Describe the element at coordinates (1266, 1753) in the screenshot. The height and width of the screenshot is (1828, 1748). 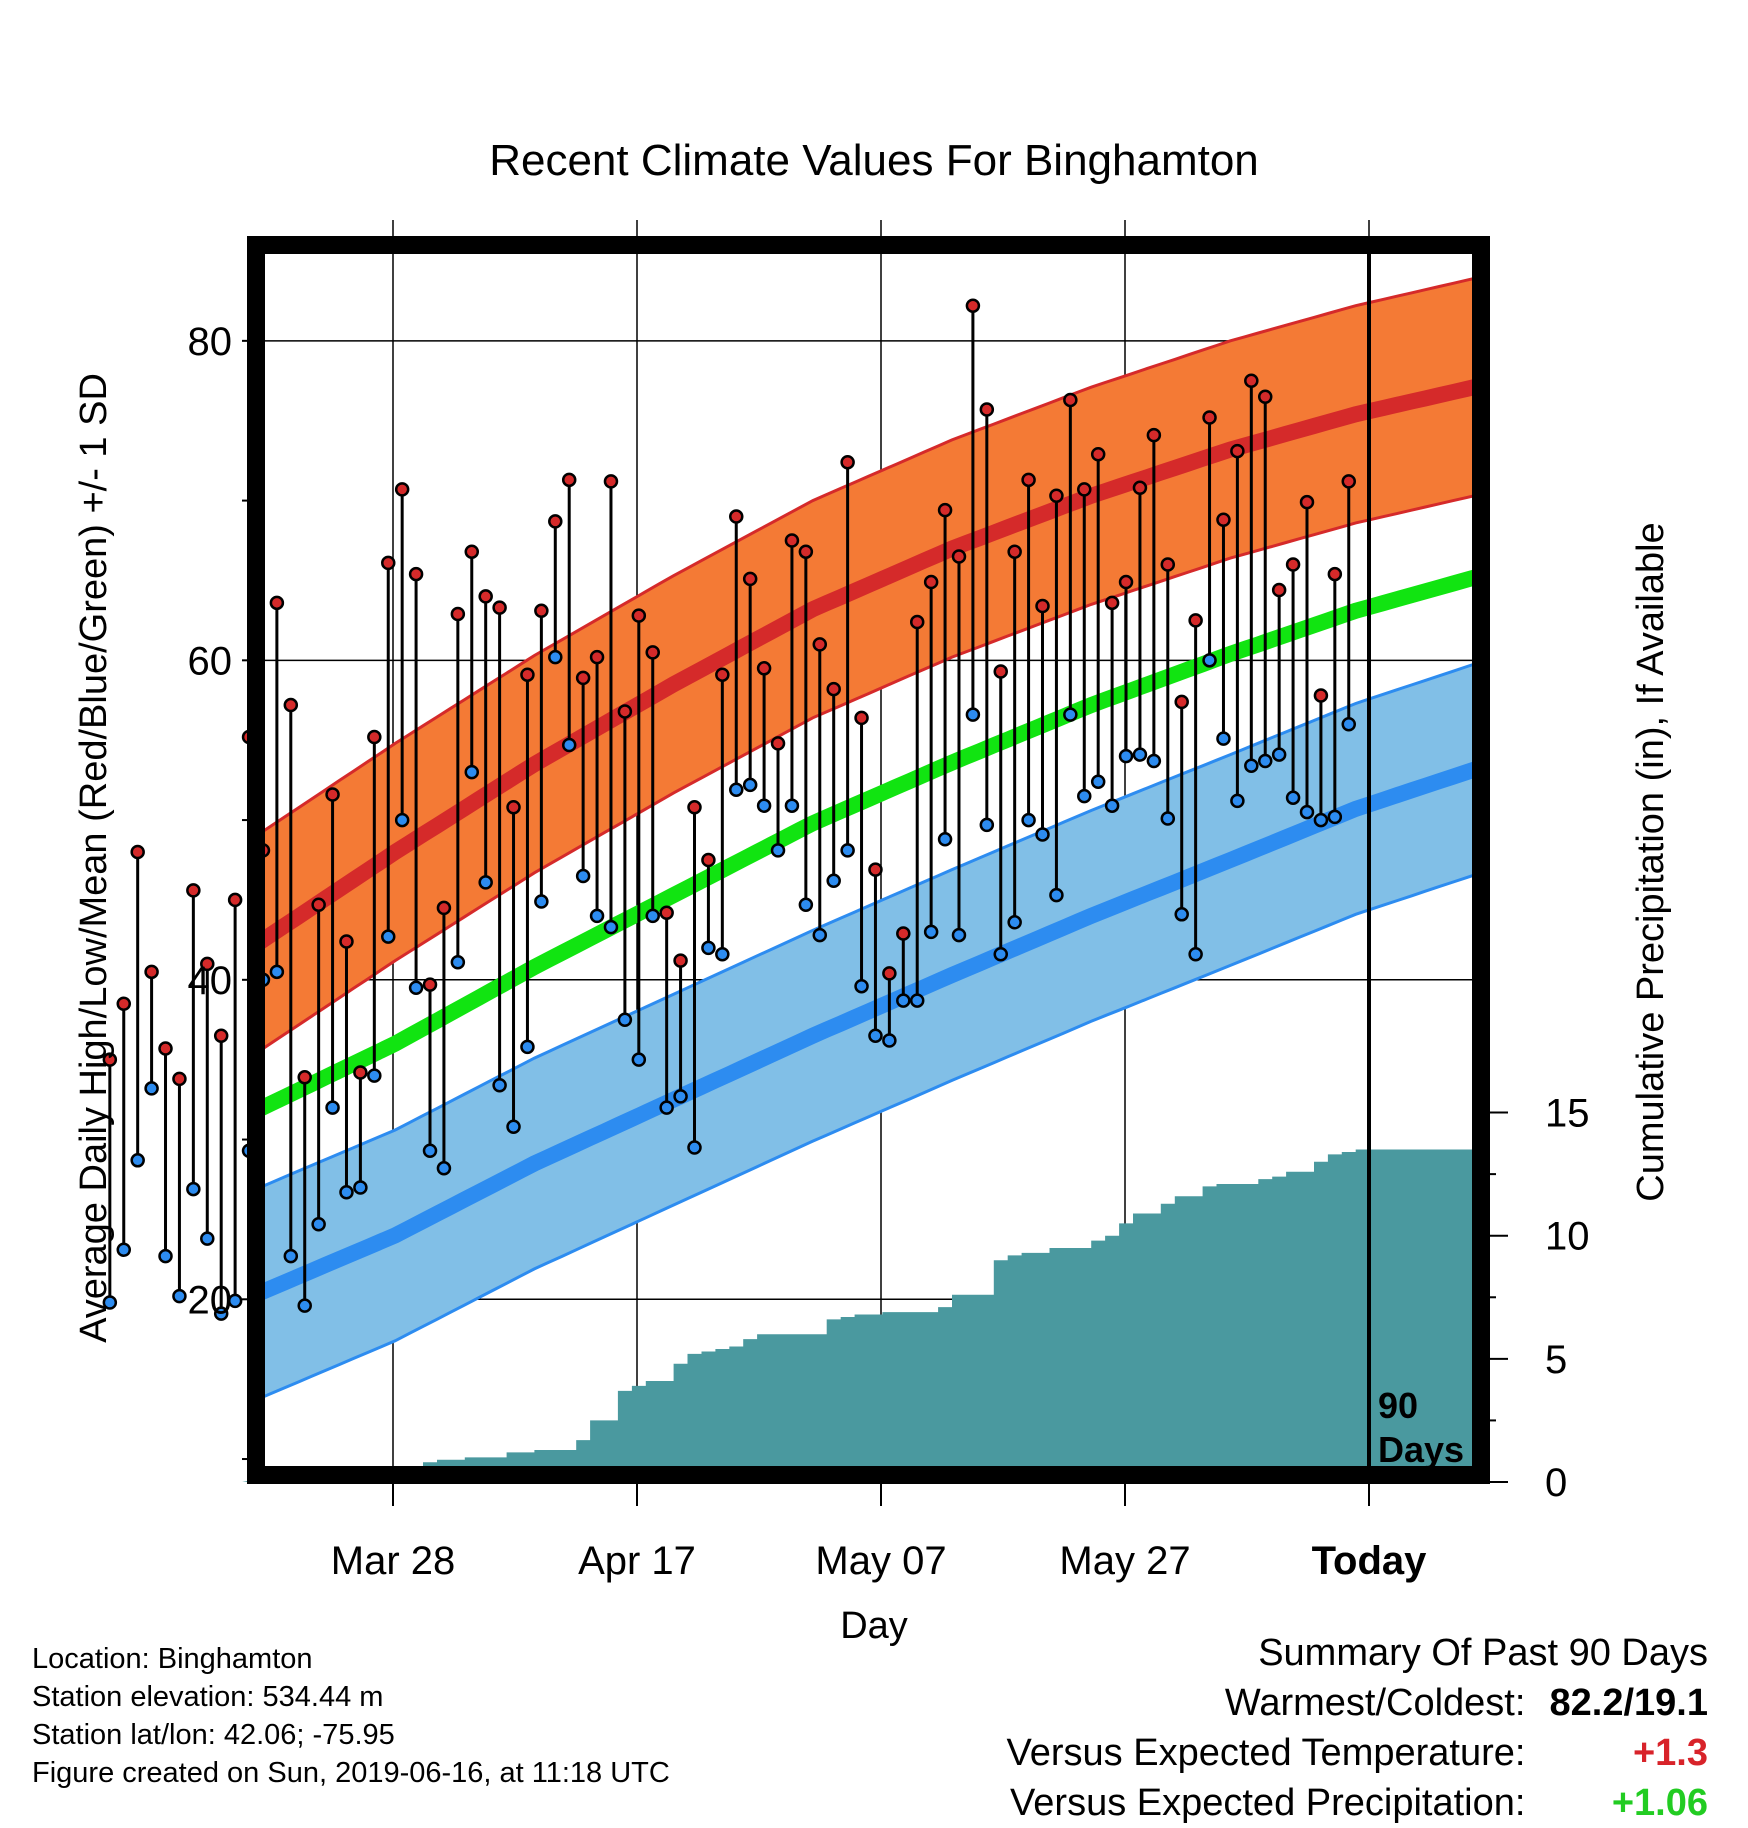
I see `summary-label: Versus Expected Temperature:` at that location.